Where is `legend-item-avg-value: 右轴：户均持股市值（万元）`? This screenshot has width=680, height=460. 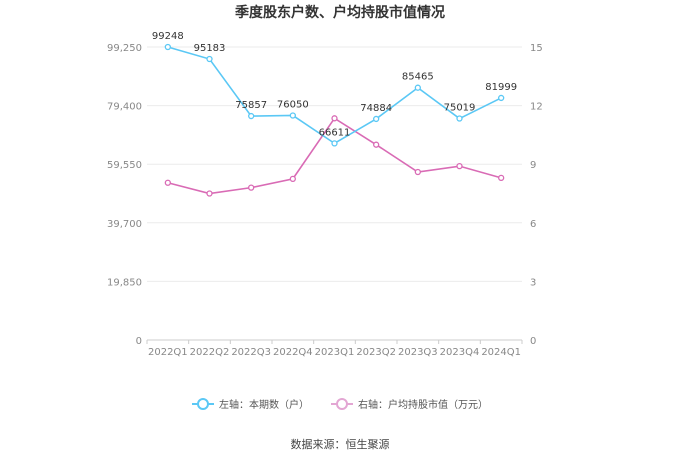 legend-item-avg-value: 右轴：户均持股市值（万元） is located at coordinates (409, 403).